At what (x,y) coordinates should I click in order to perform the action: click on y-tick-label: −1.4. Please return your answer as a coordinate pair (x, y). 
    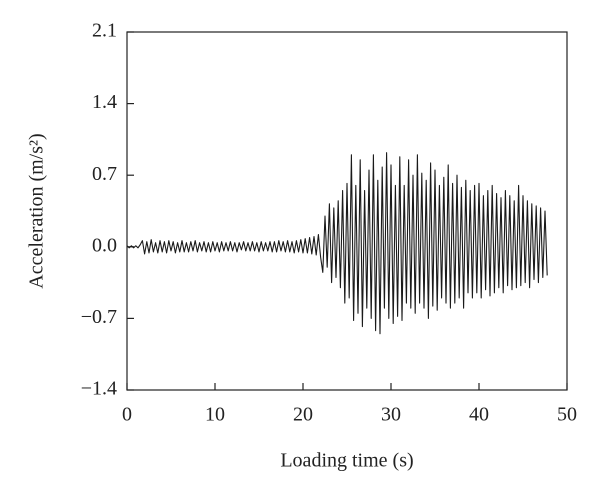
    Looking at the image, I should click on (99, 389).